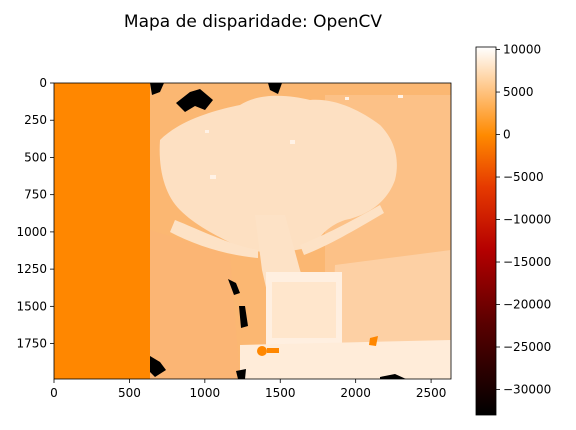  Describe the element at coordinates (342, 230) in the screenshot. I see `tree-branch-right` at that location.